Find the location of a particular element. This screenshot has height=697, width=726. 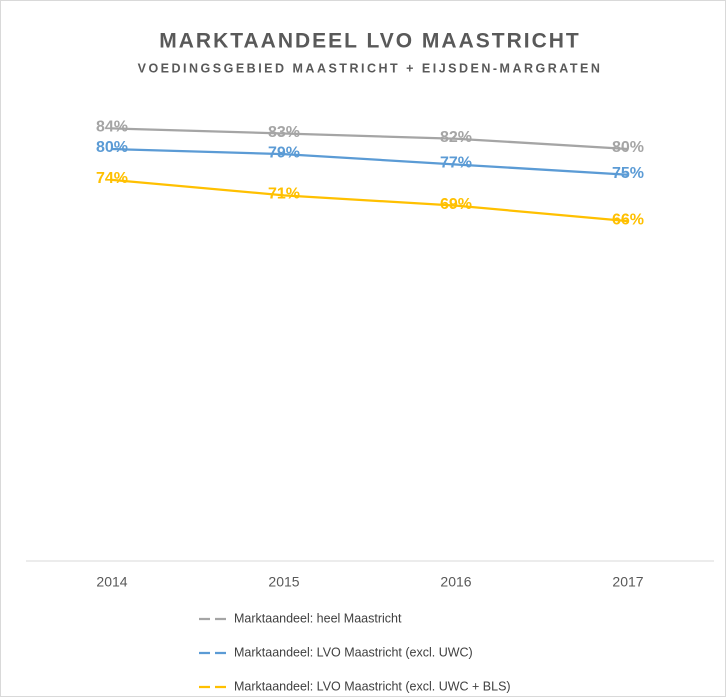

data-label: 66% is located at coordinates (628, 219).